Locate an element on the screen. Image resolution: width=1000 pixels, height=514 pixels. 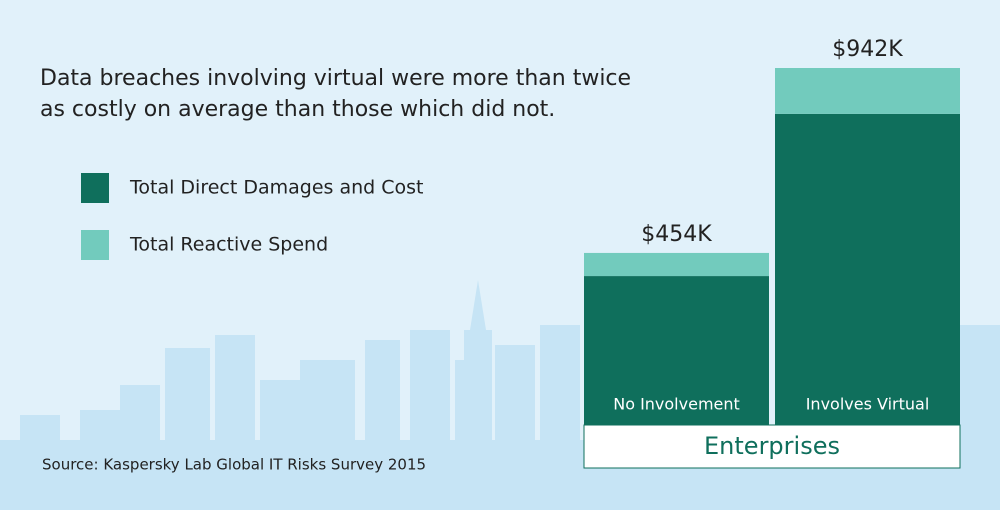
total-label: $454K is located at coordinates (676, 234).